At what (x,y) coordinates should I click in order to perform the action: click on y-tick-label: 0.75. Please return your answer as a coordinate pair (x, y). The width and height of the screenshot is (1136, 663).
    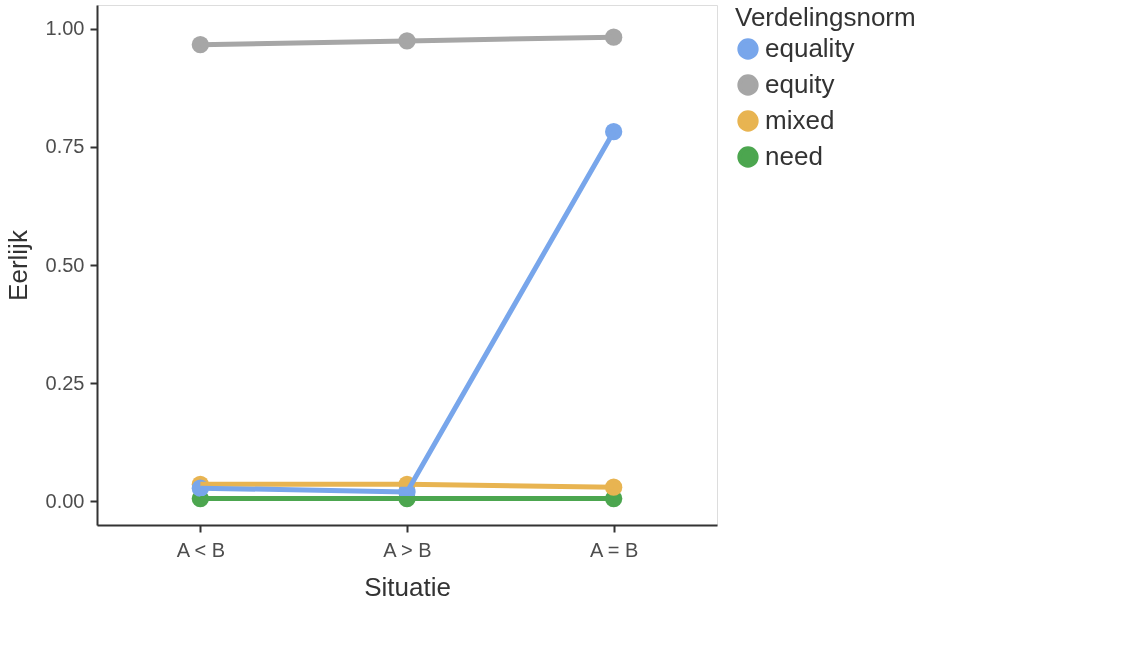
    Looking at the image, I should click on (65, 146).